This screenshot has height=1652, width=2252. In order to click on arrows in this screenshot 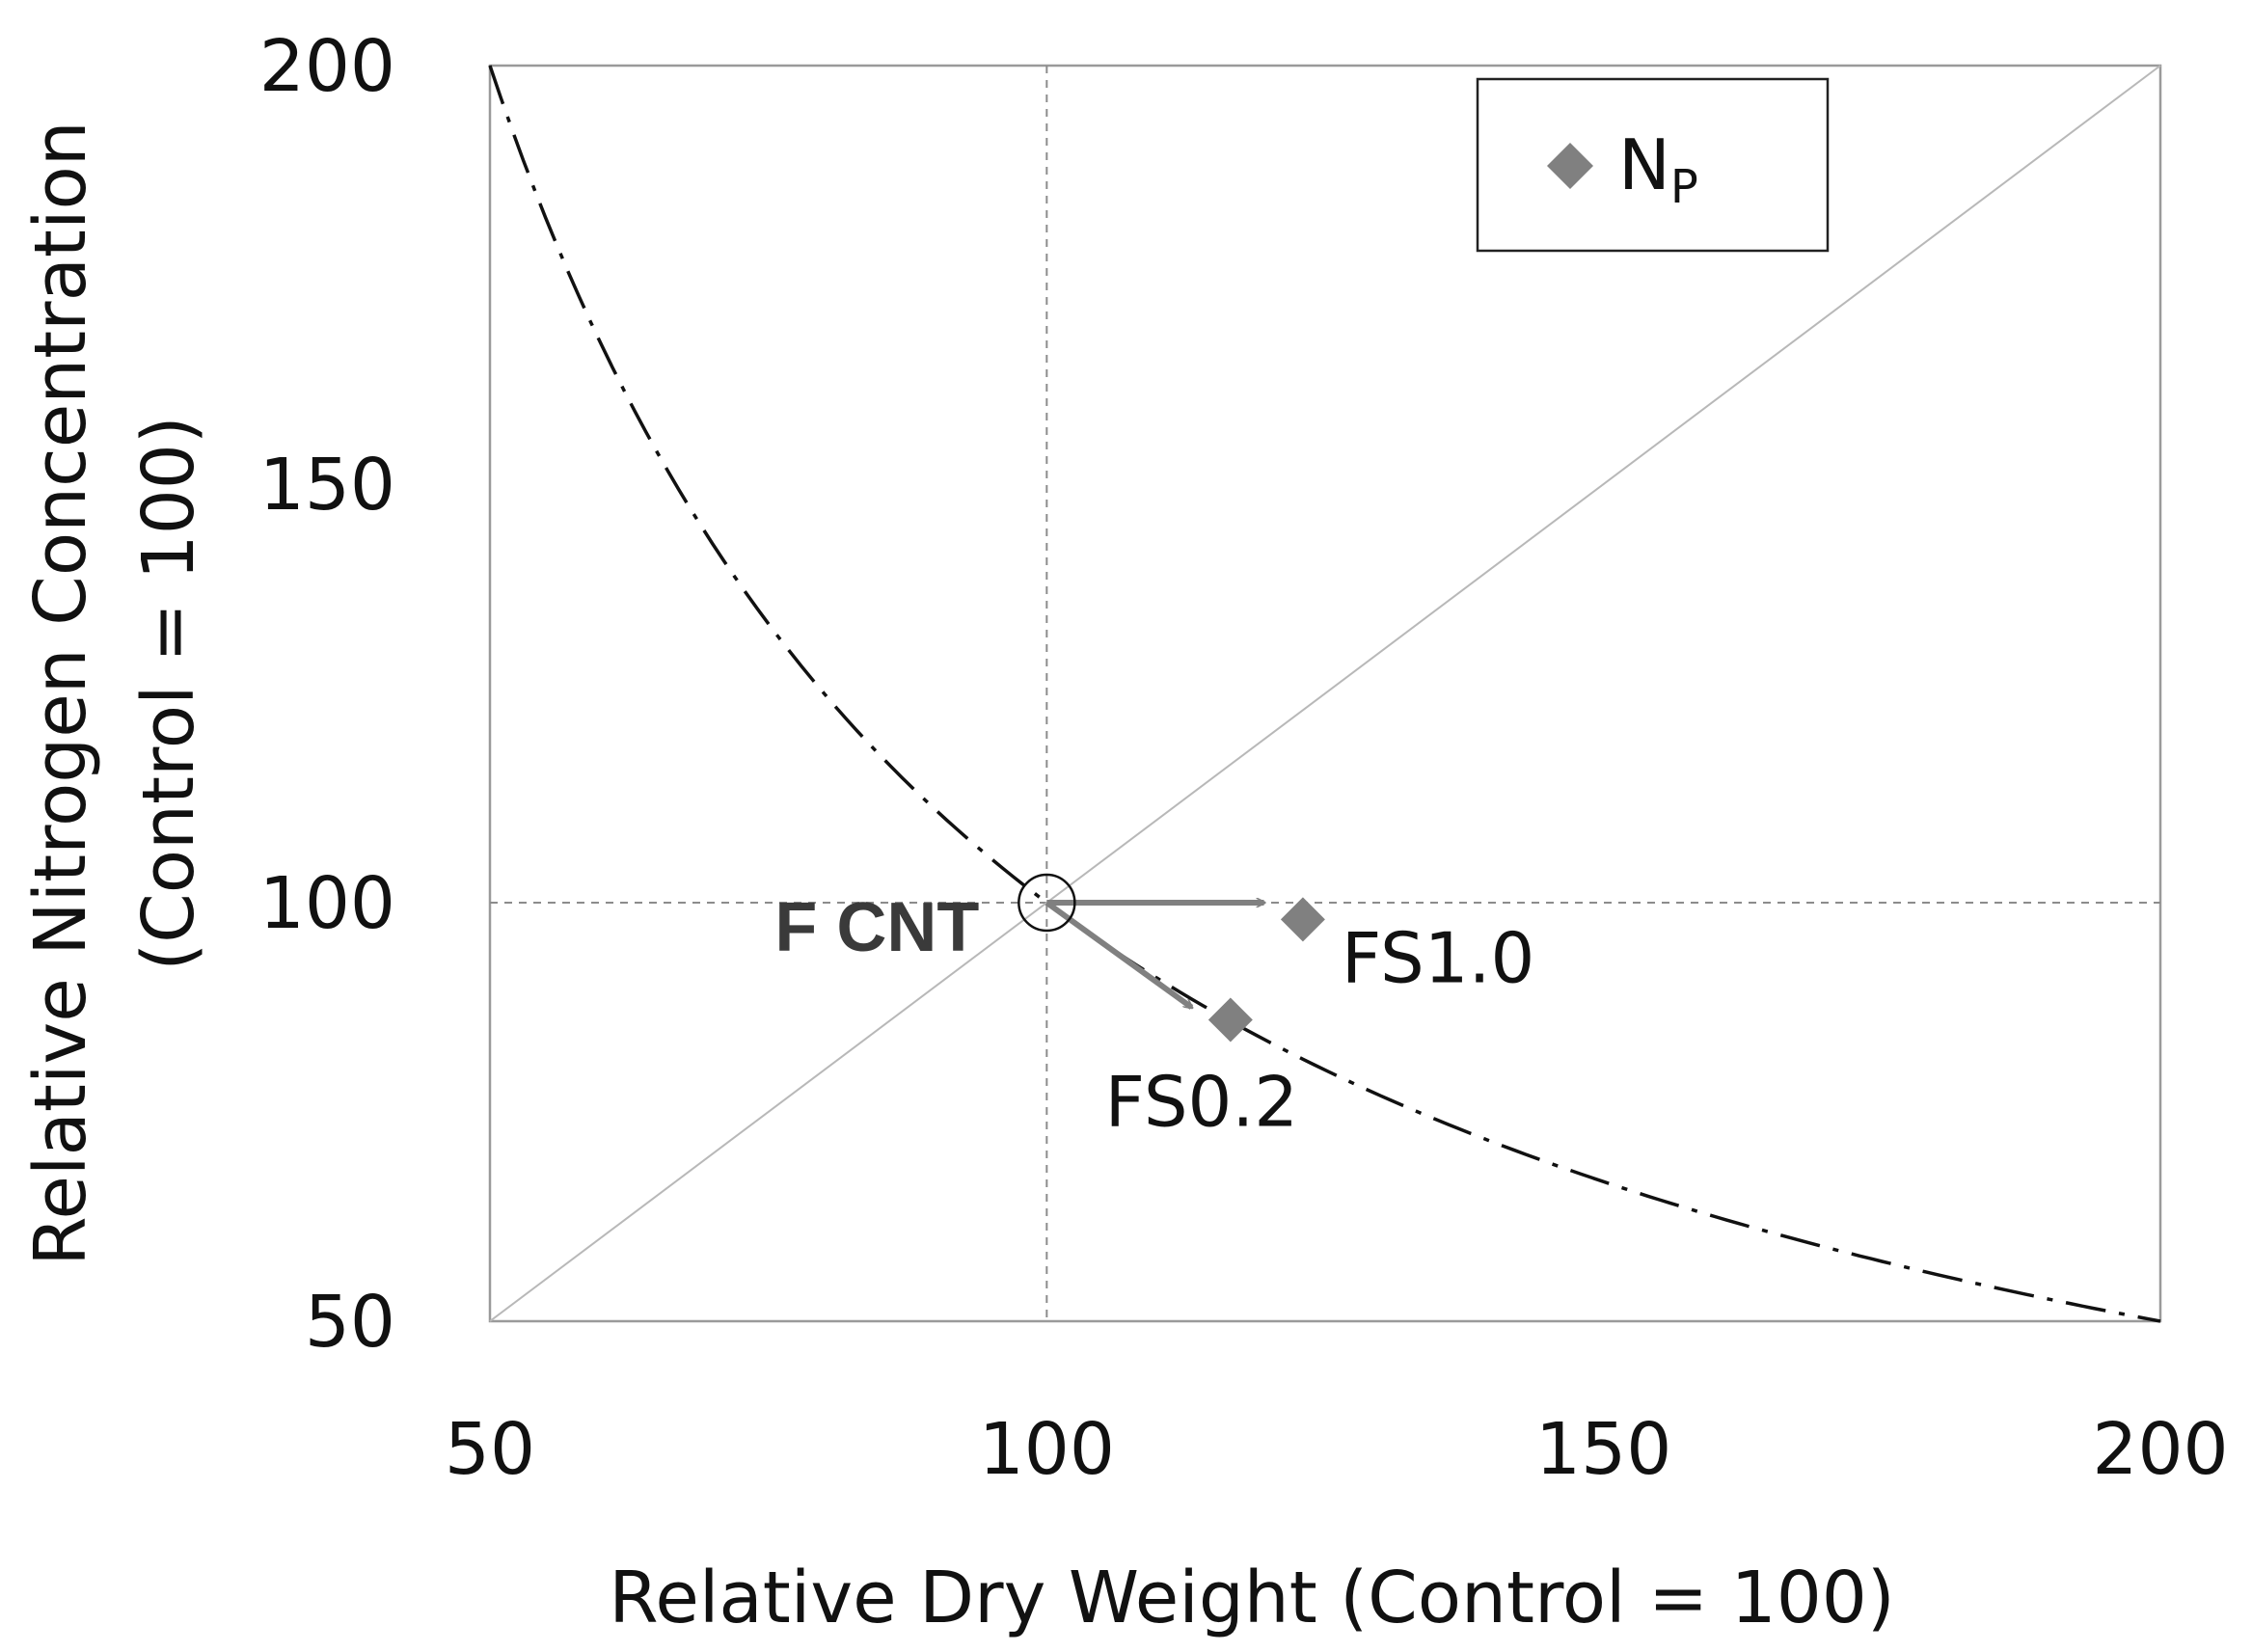, I will do `click(1154, 955)`.